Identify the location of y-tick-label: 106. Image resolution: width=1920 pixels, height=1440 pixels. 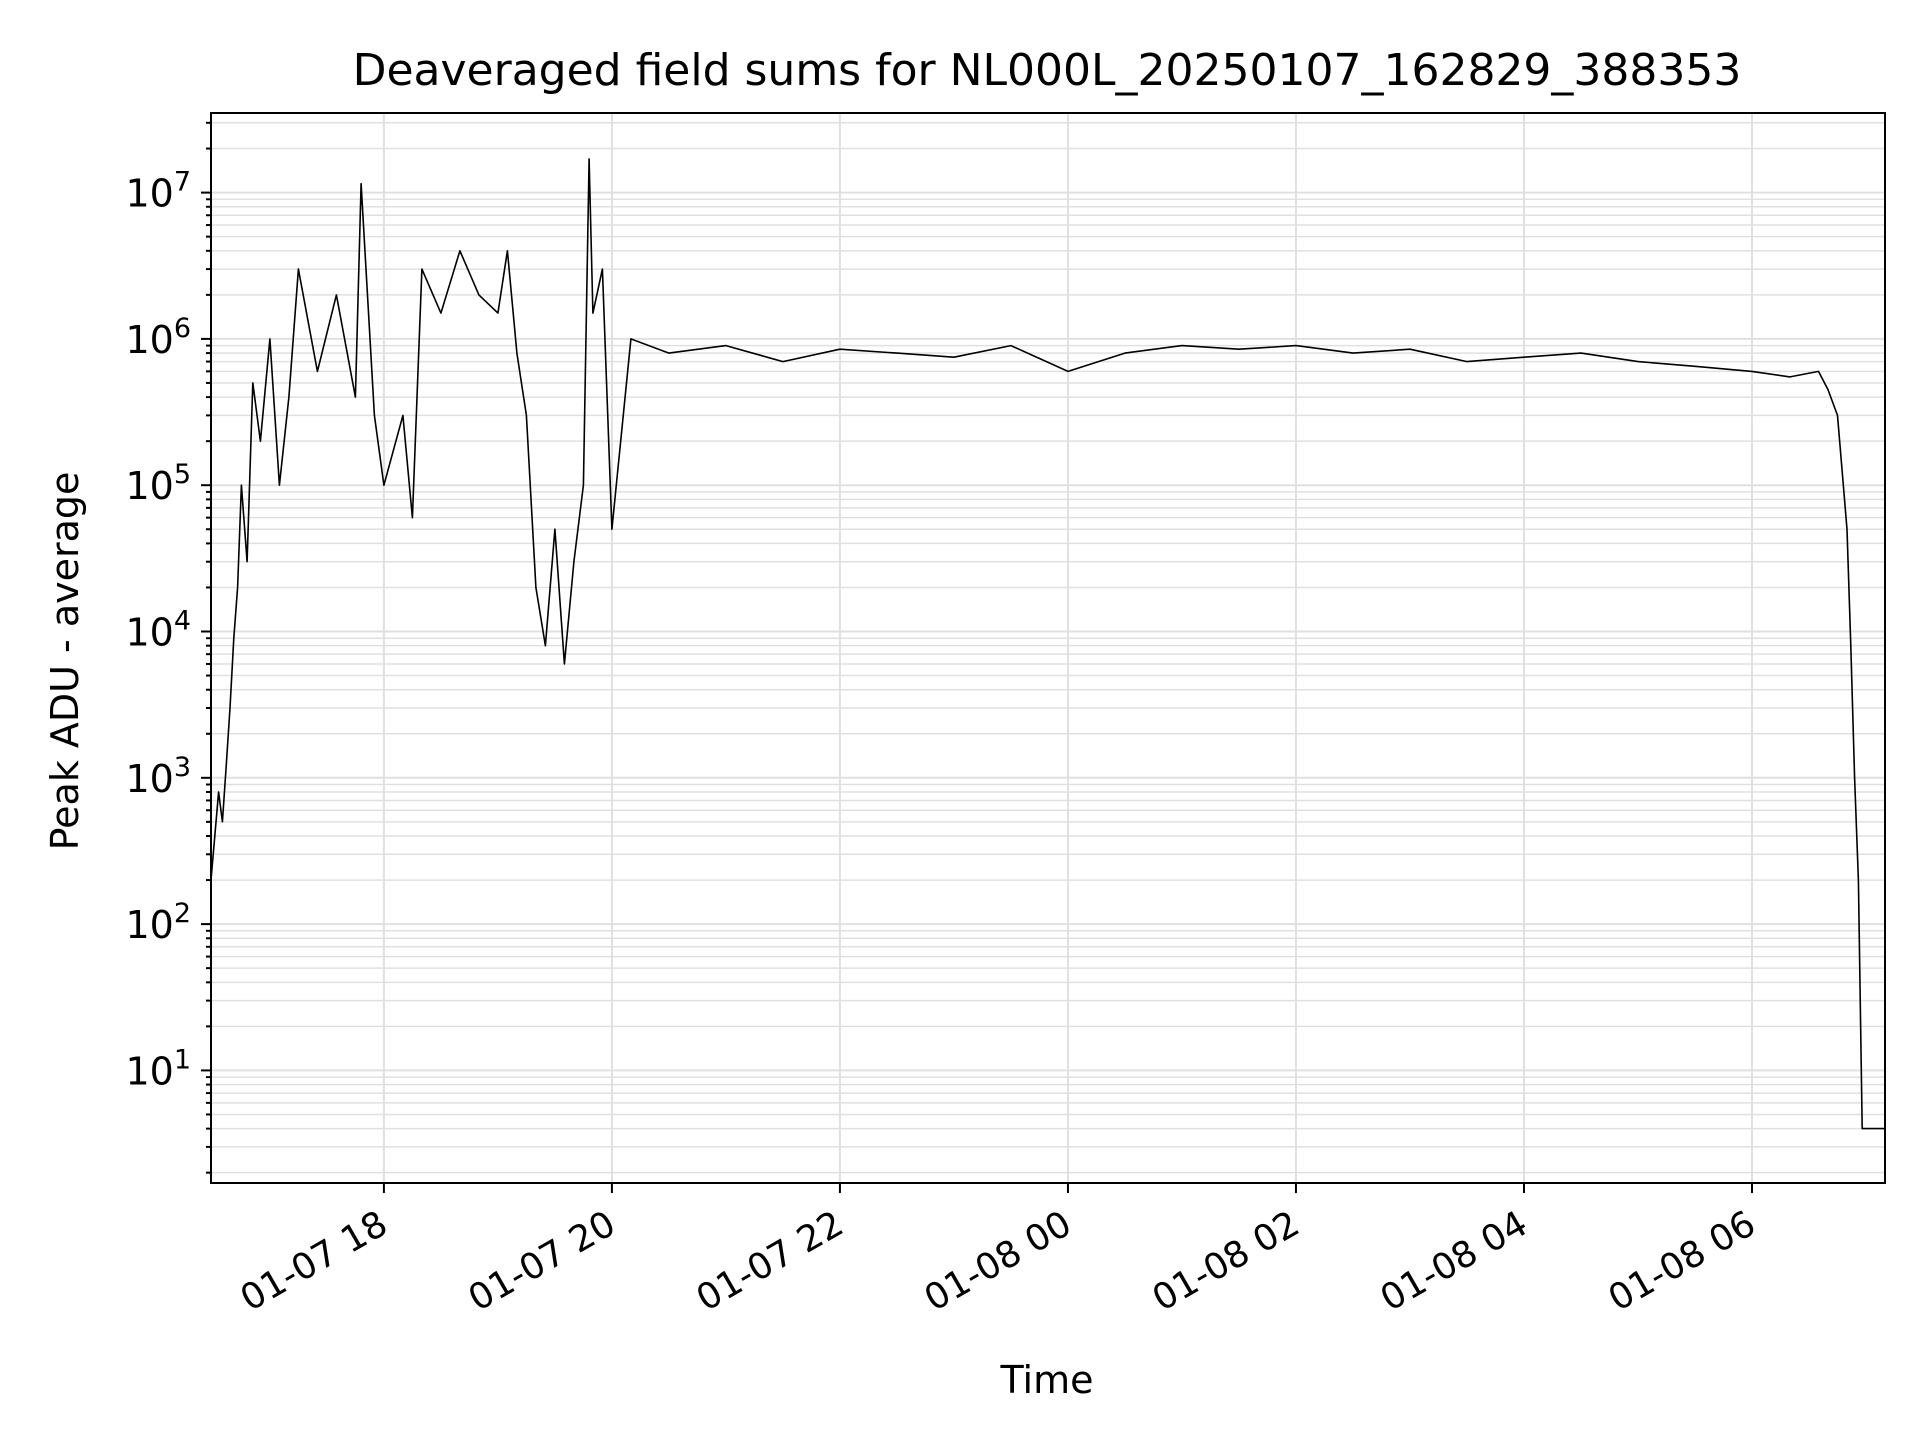
(158, 337).